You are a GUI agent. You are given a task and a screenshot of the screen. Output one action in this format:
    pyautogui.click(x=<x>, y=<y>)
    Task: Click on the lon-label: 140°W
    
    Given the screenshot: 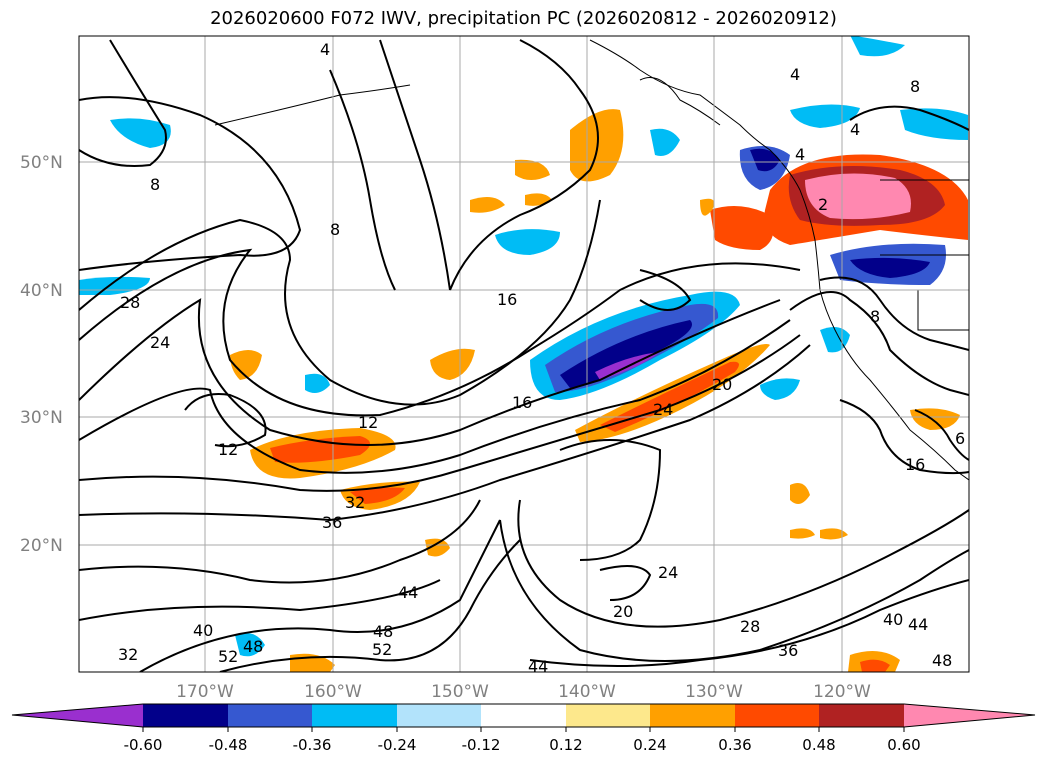 What is the action you would take?
    pyautogui.click(x=587, y=692)
    